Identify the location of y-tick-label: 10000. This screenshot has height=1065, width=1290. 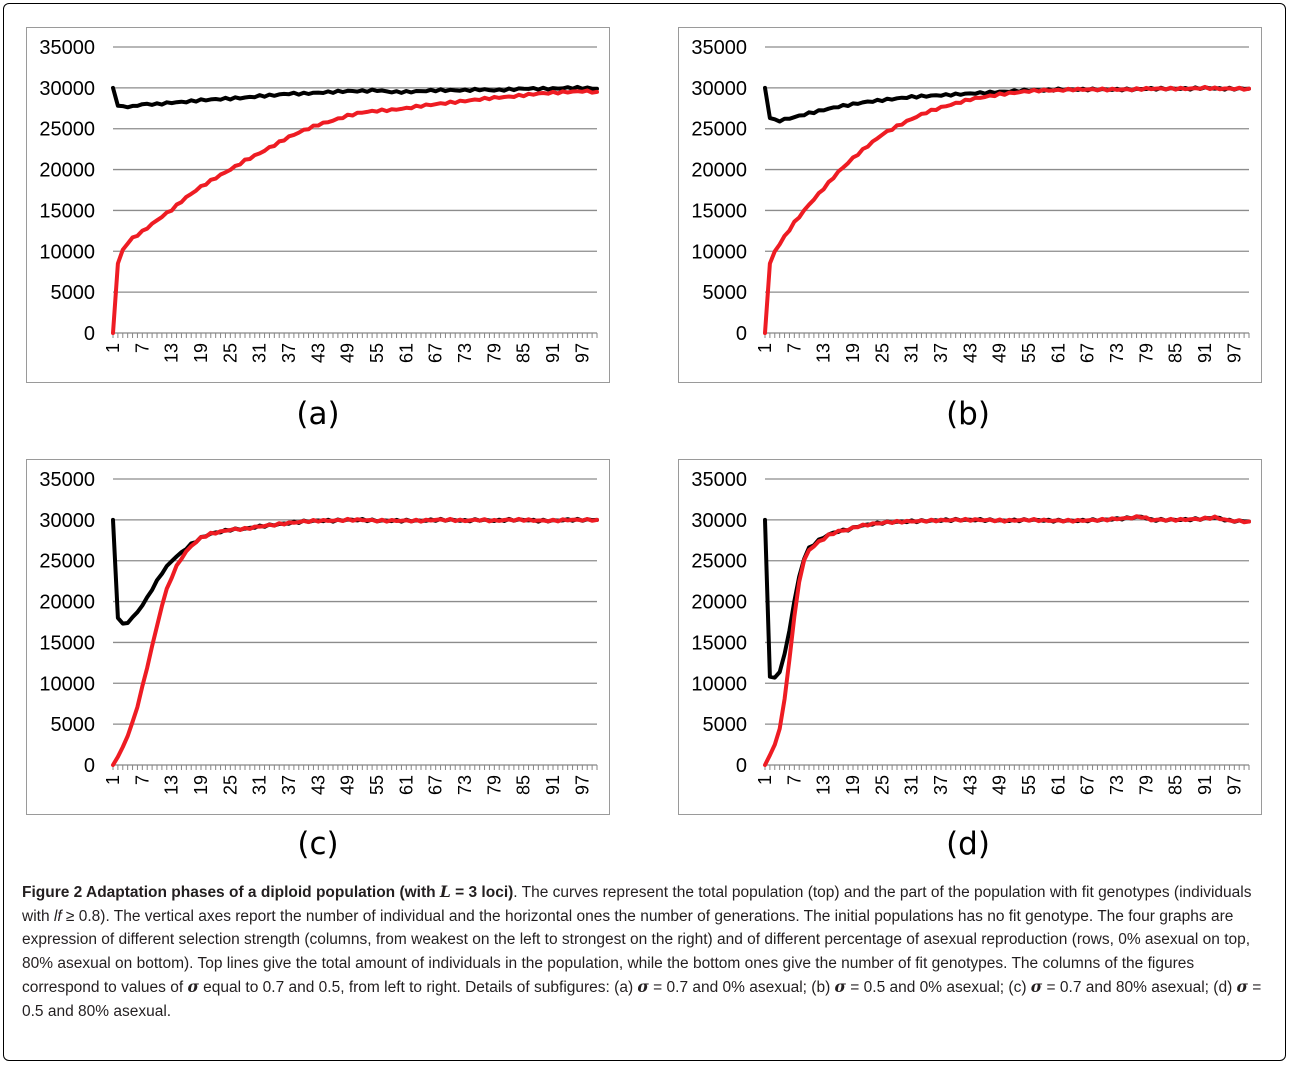
(67, 252).